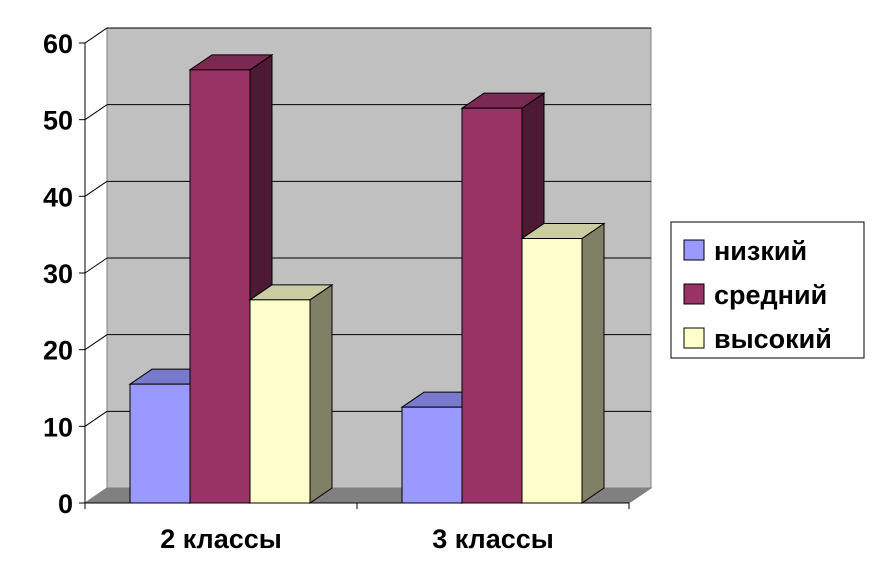 Image resolution: width=872 pixels, height=581 pixels. I want to click on y-tick-label: 10, so click(58, 427).